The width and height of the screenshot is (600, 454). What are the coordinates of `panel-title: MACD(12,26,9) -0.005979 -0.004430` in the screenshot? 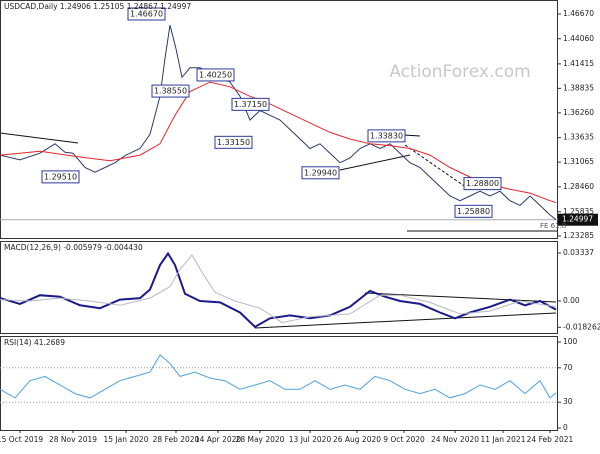 It's located at (73, 247).